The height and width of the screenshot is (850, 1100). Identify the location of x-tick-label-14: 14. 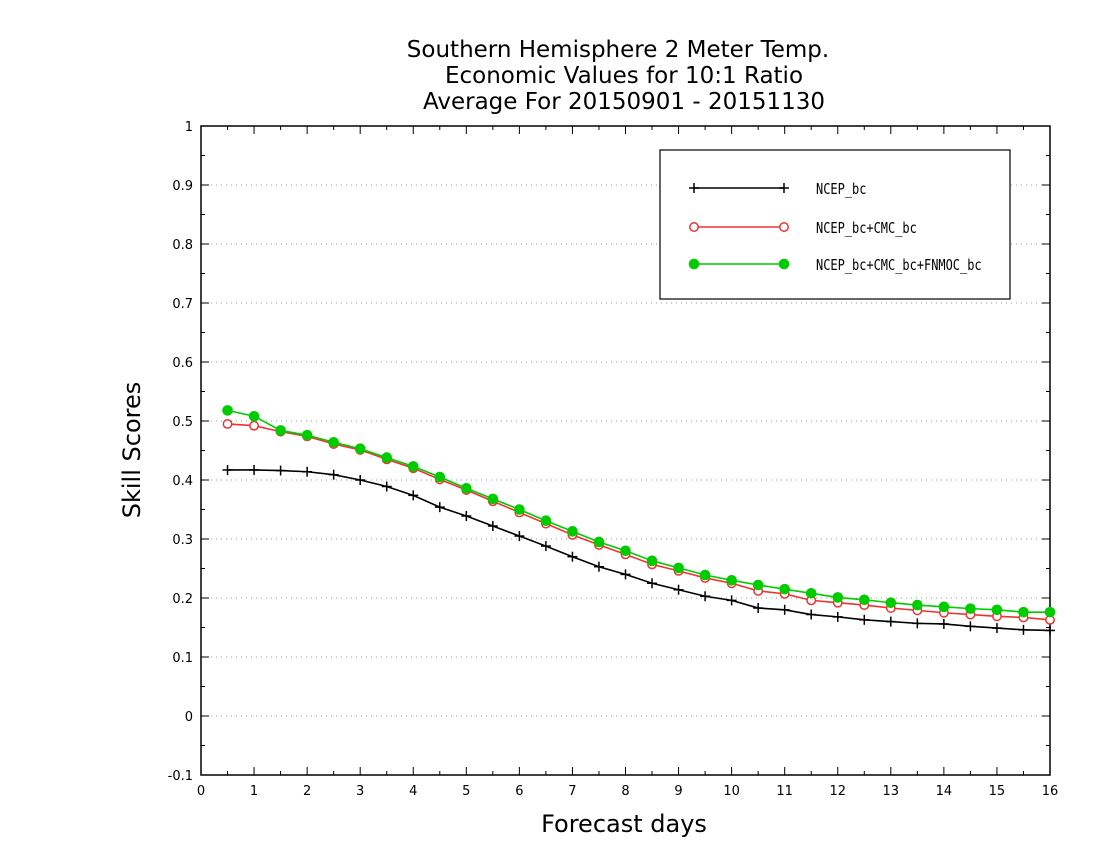
(944, 791).